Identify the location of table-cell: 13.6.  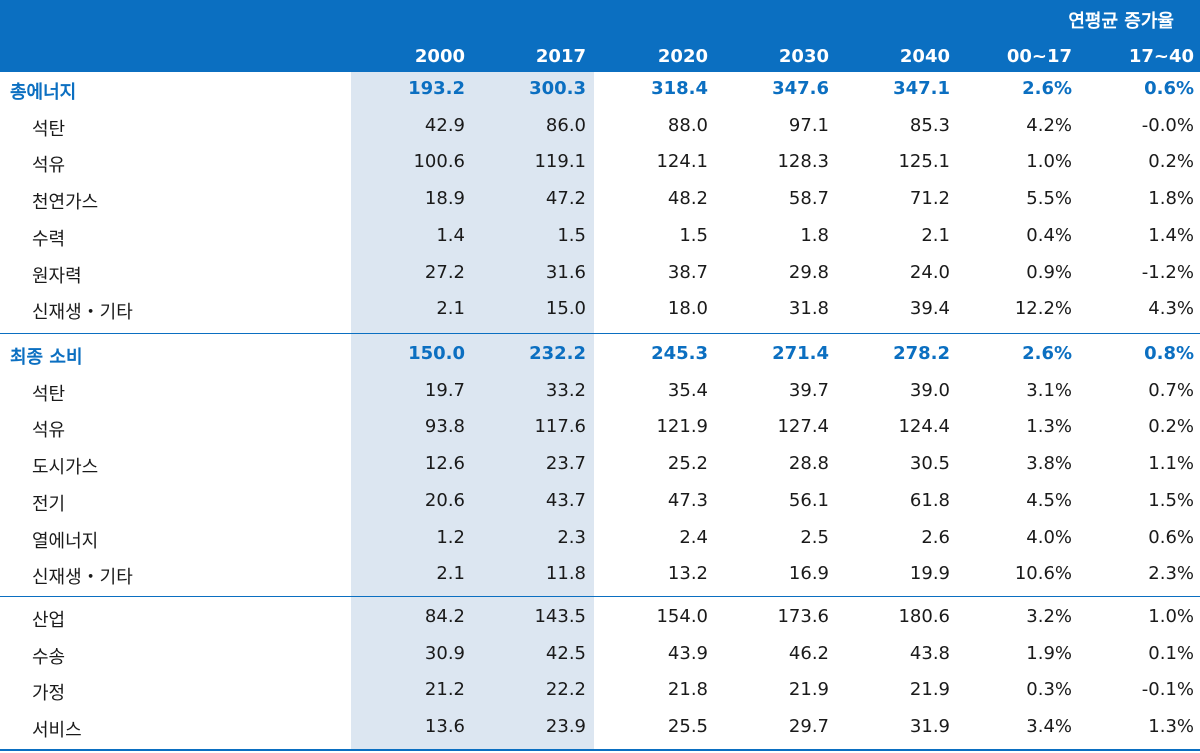
(444, 727).